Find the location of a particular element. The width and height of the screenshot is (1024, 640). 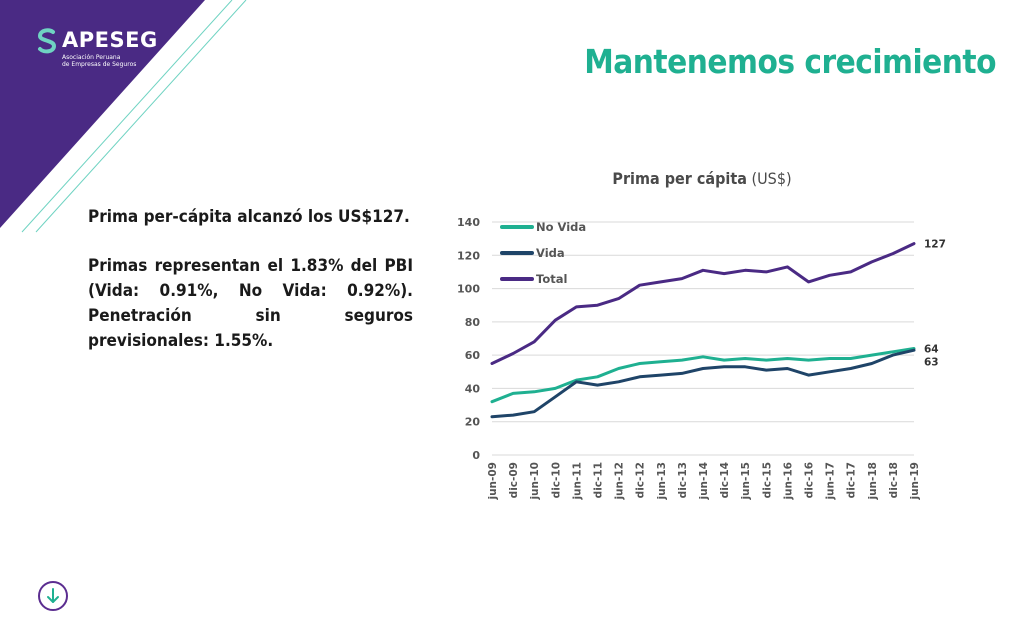

x-tick-label: jun-10 is located at coordinates (535, 481).